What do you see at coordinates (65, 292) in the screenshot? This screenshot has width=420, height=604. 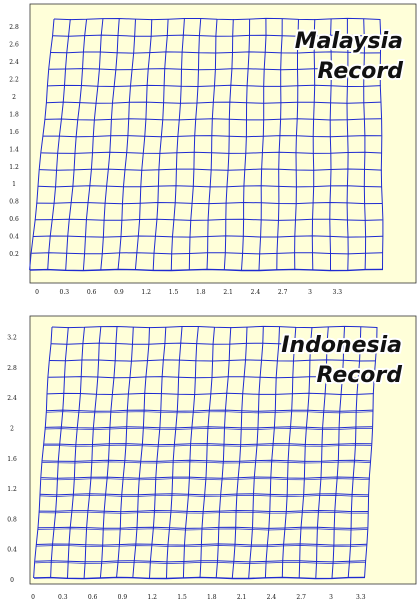 I see `x-tick-label: 0.3` at bounding box center [65, 292].